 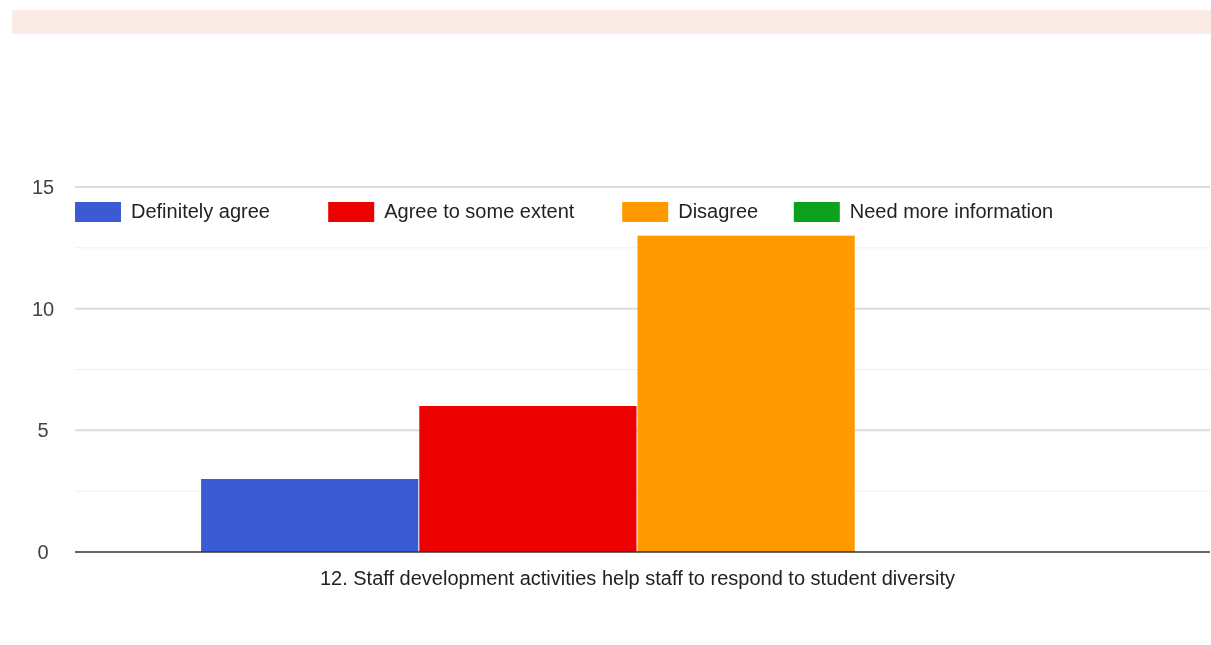 I want to click on legend-label: Need more information, so click(x=951, y=211).